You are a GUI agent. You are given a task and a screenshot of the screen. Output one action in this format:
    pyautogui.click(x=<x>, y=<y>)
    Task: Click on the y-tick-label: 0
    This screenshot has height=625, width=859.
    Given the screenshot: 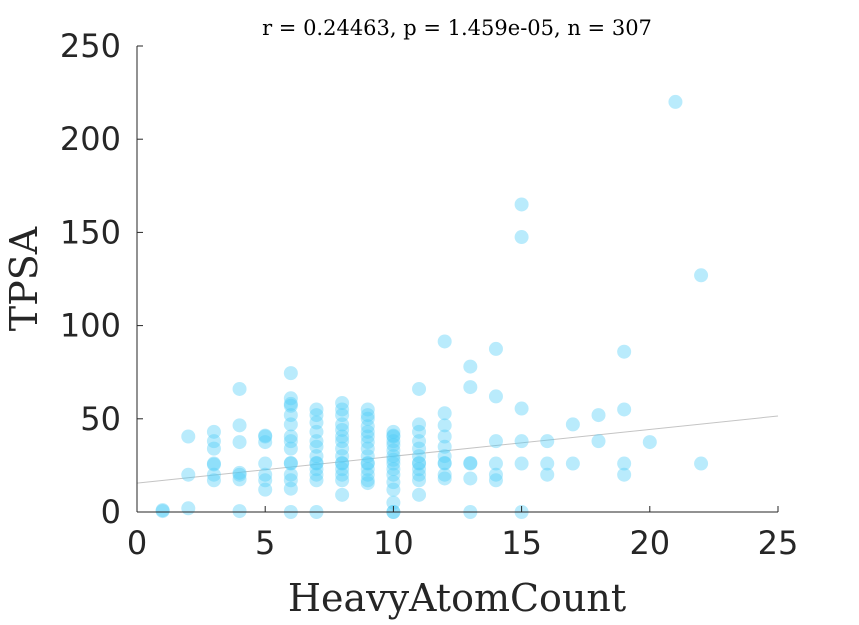 What is the action you would take?
    pyautogui.click(x=111, y=512)
    